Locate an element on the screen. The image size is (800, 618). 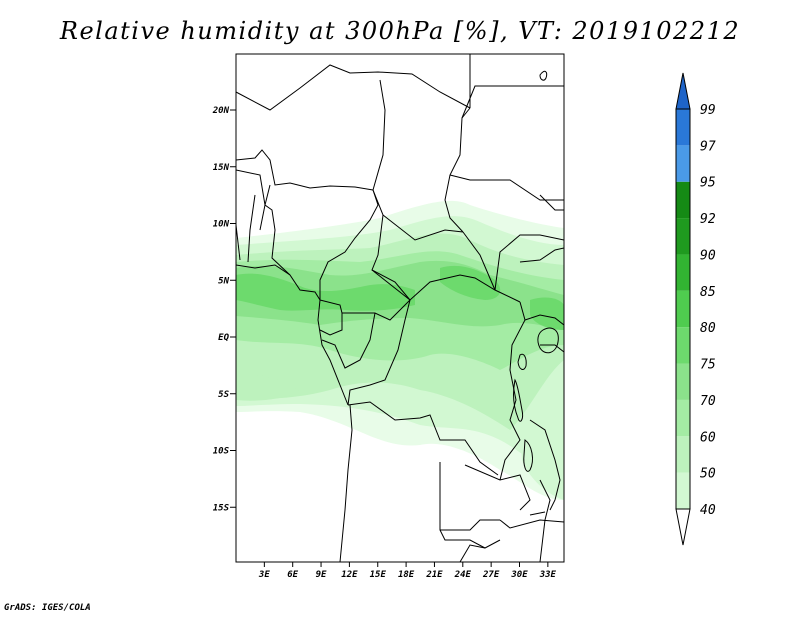
colorbar-label: 80 is located at coordinates (708, 328).